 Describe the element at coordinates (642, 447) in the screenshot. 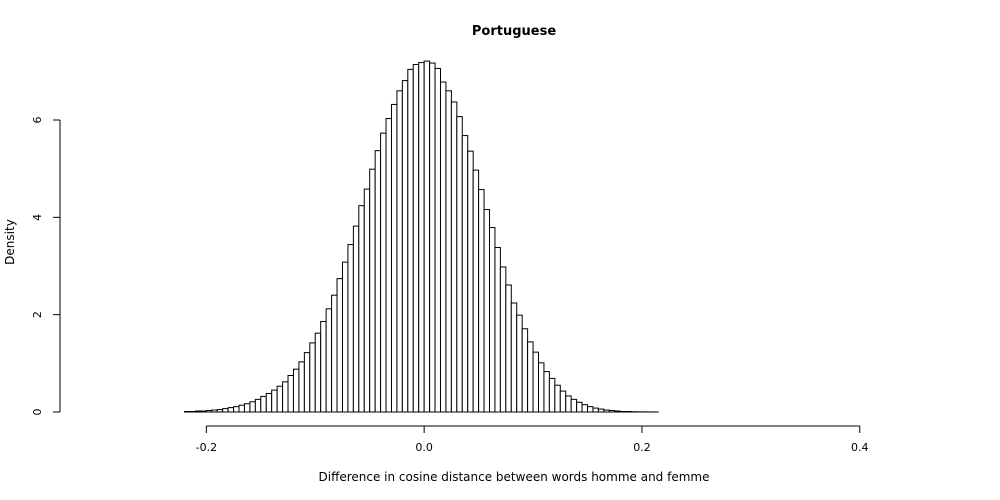

I see `x-tick-label: 0.2` at that location.